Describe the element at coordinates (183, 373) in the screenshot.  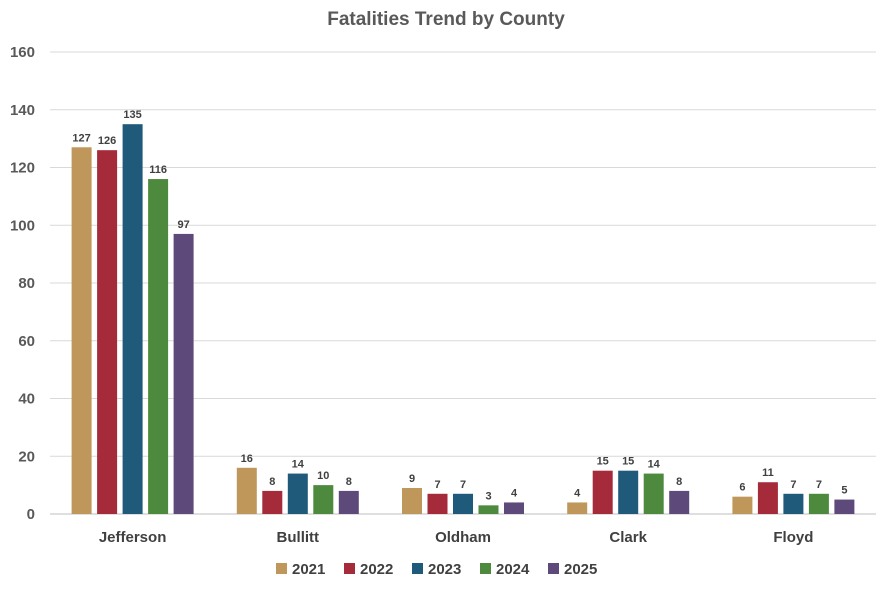
I see `bar-jefferson-2025` at that location.